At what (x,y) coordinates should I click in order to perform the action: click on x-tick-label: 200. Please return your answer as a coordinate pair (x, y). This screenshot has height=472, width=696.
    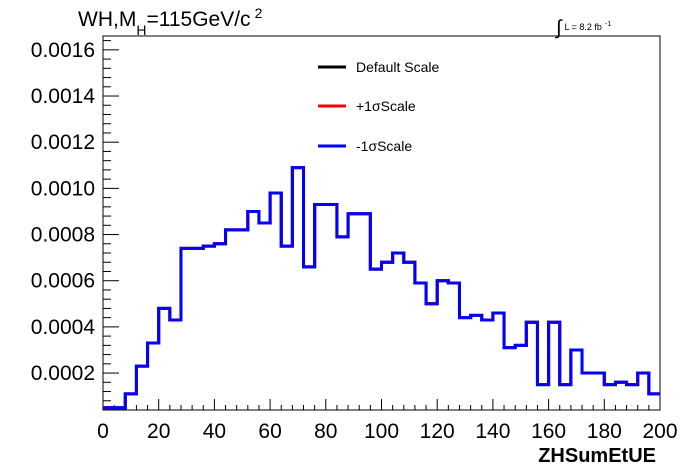
    Looking at the image, I should click on (659, 431).